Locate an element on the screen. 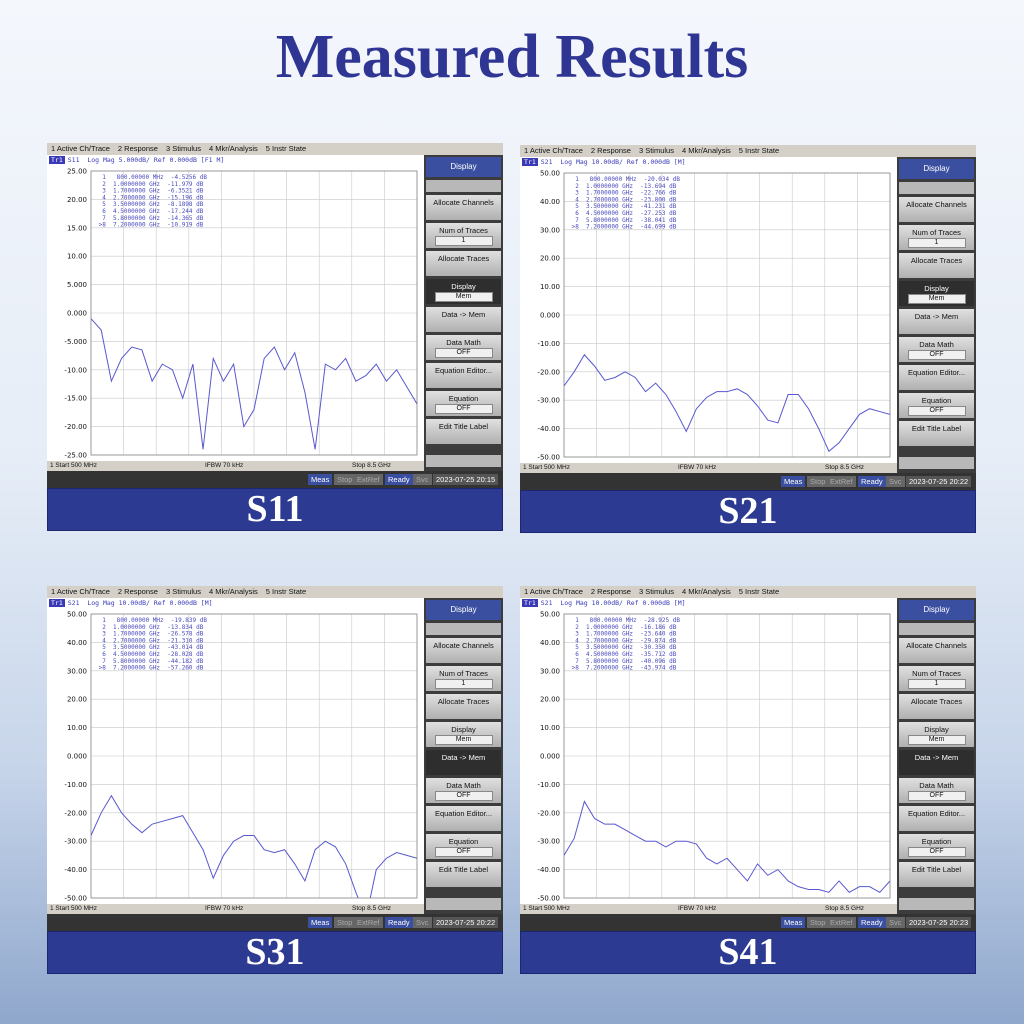 This screenshot has width=1024, height=1024. marker-readout: 7 5.8000000 GHz -40.096 dB is located at coordinates (622, 661).